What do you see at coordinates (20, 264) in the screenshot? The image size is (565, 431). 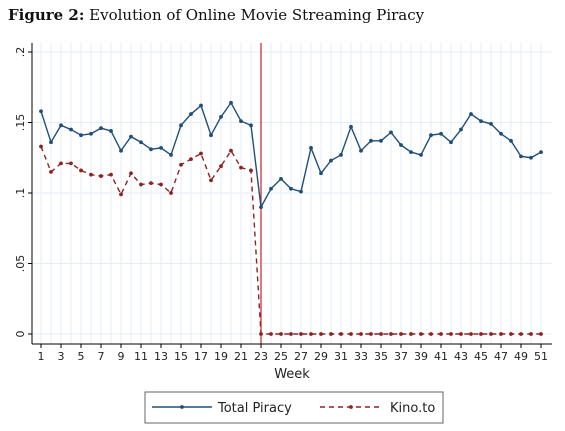 I see `y-tick-label: .05` at bounding box center [20, 264].